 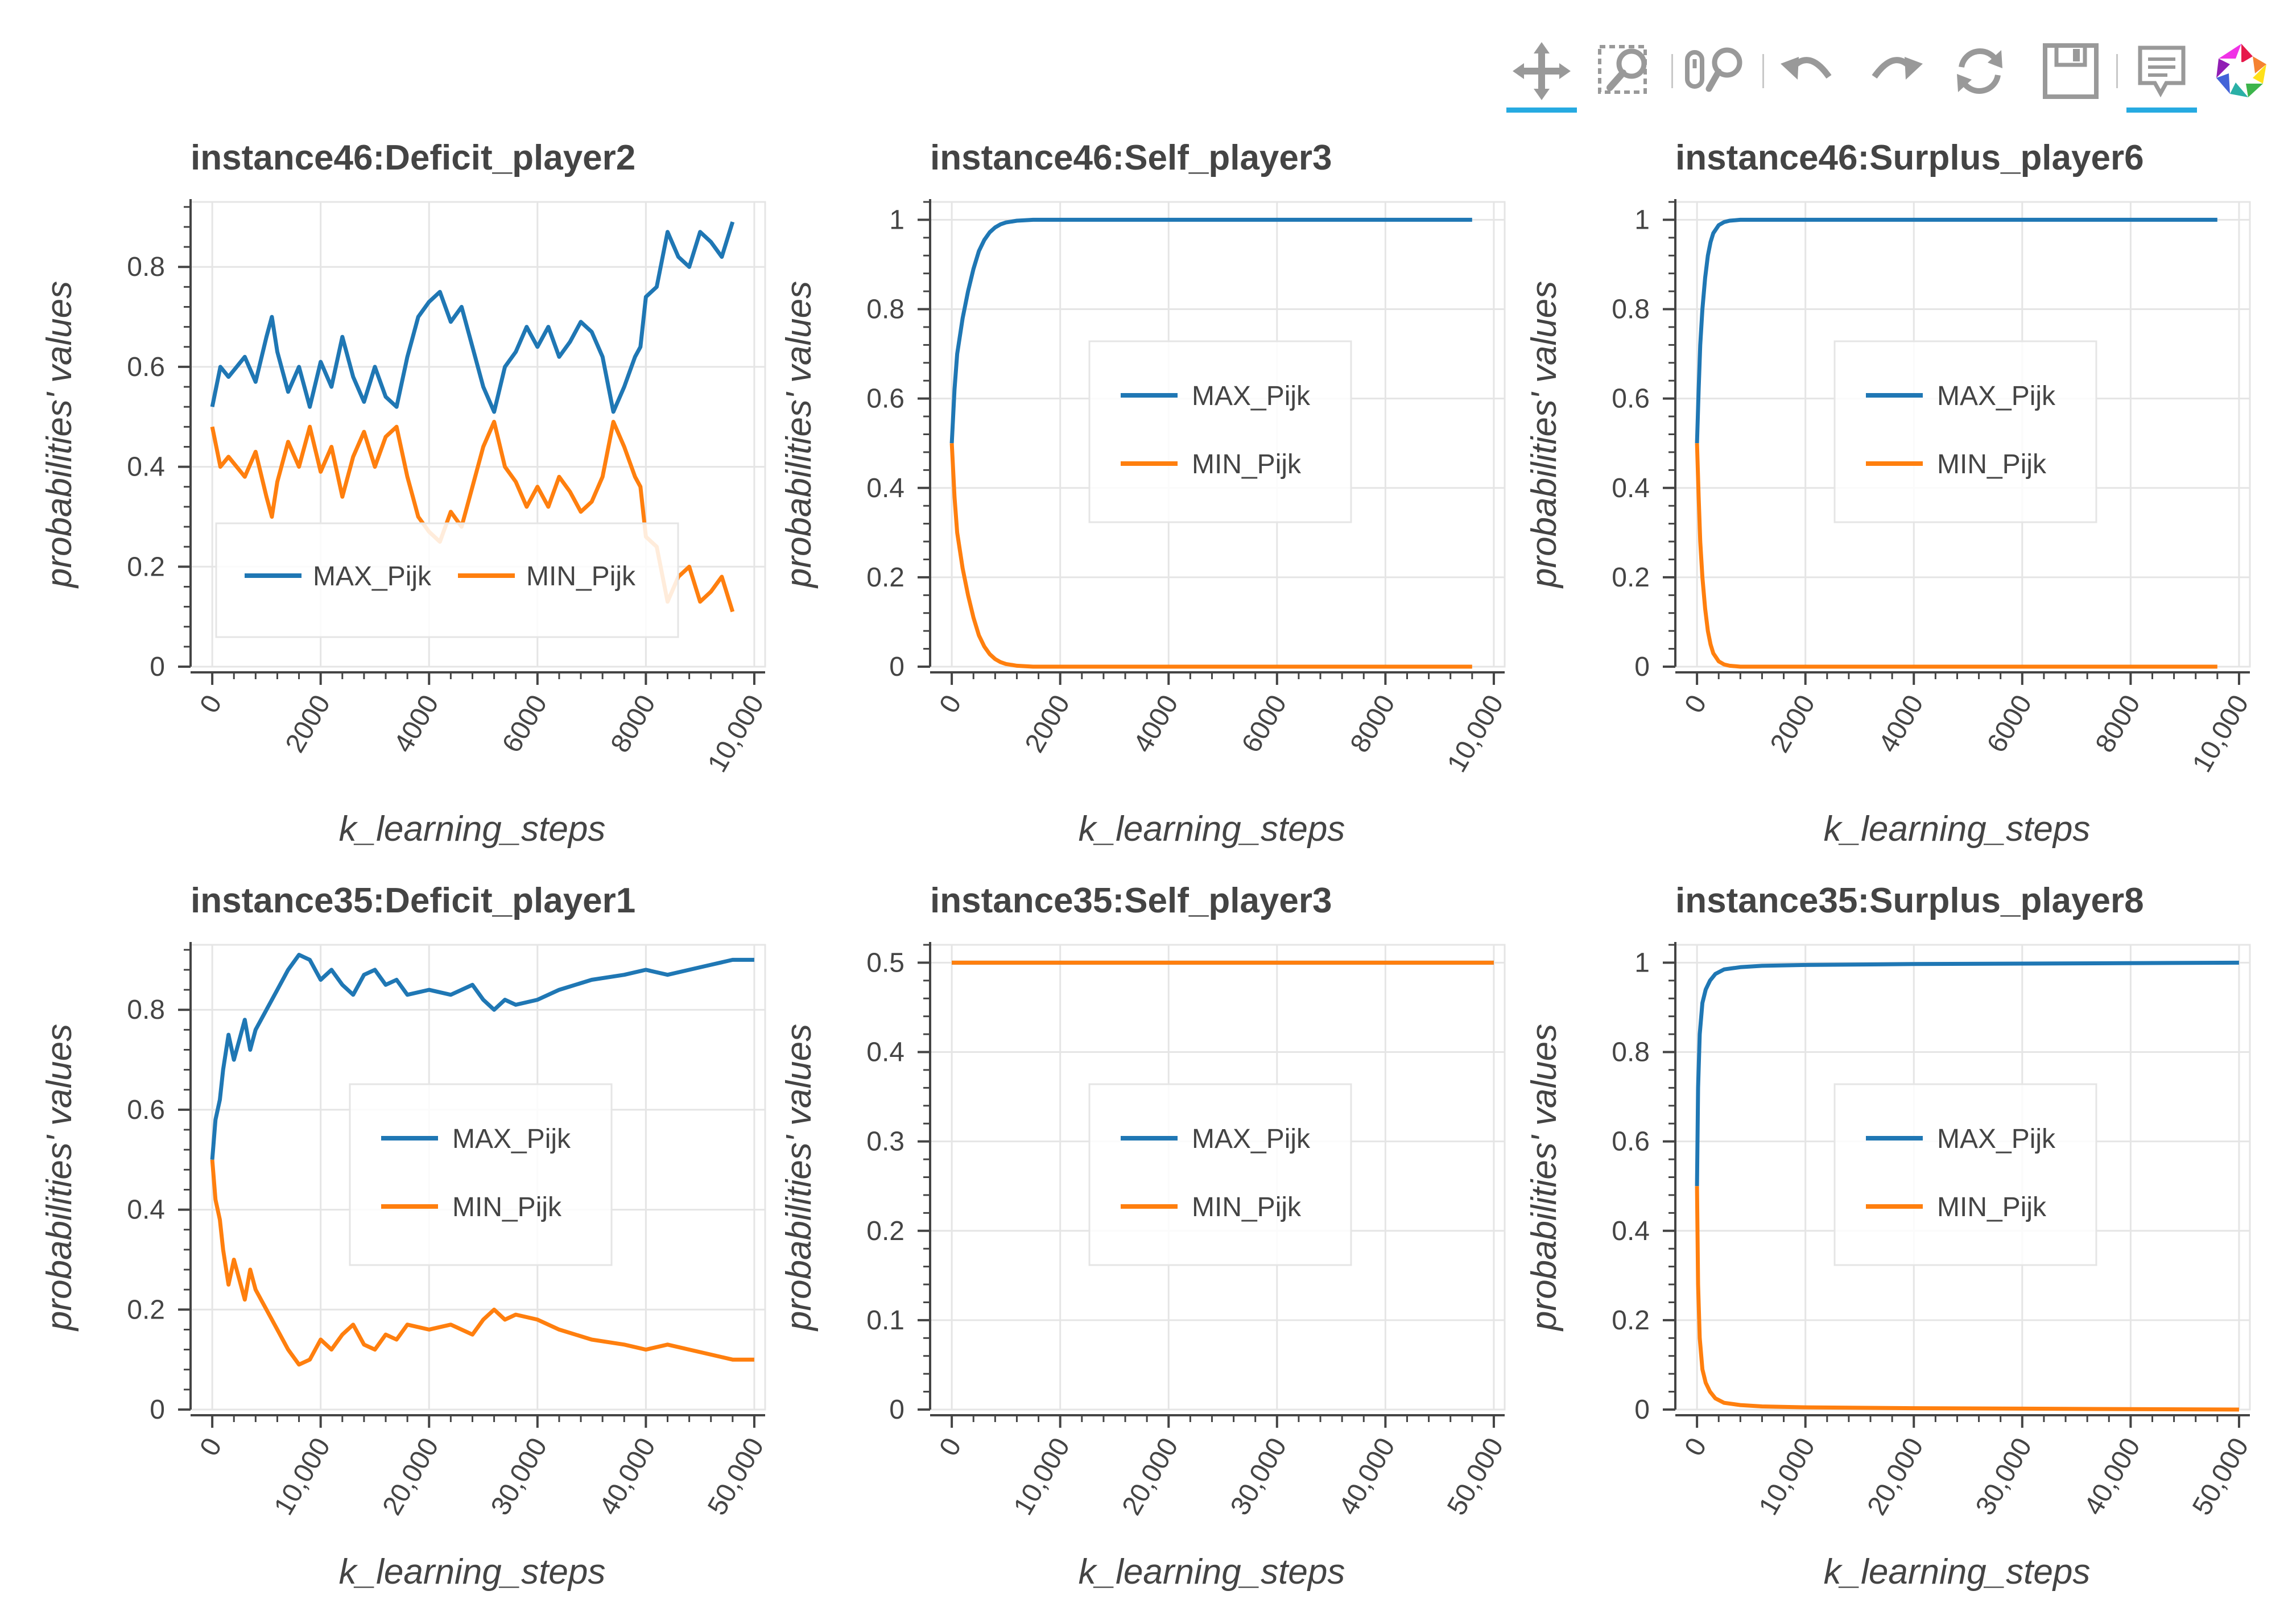 What do you see at coordinates (885, 963) in the screenshot?
I see `y-tick-label: 0.5` at bounding box center [885, 963].